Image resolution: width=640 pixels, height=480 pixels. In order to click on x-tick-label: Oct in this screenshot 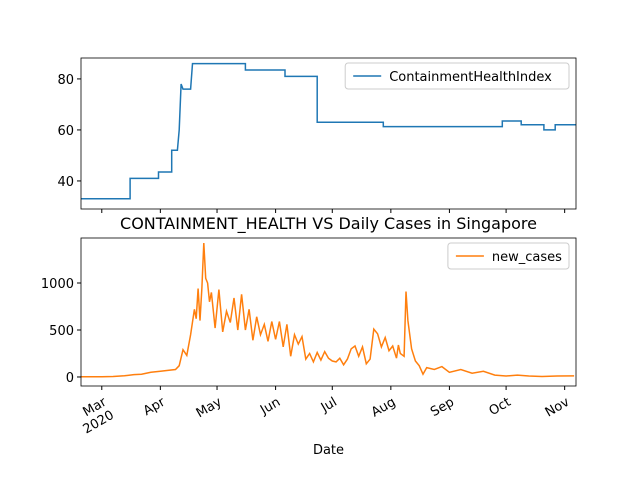, I will do `click(500, 407)`.